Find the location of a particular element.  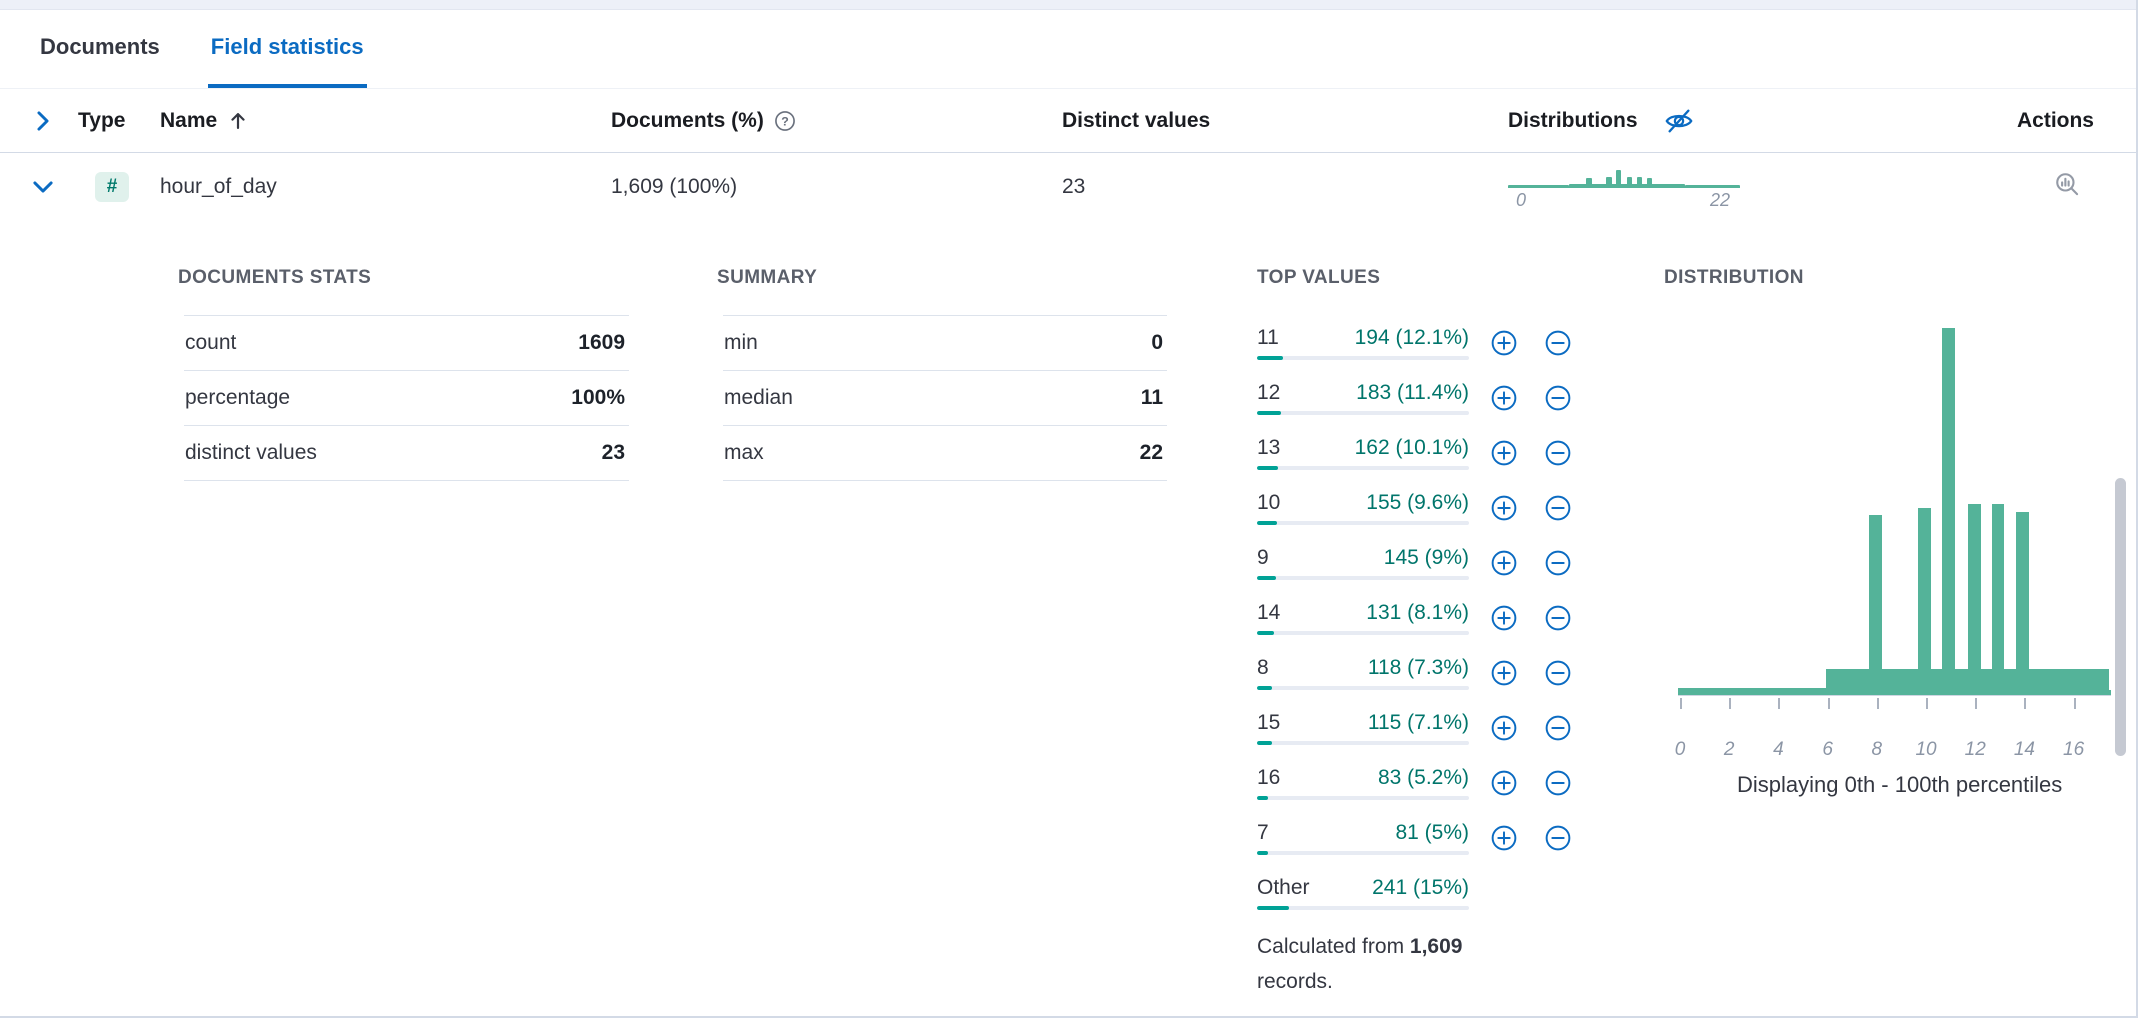

top-value-item: 13 162 (10.1%) is located at coordinates (1427, 458).